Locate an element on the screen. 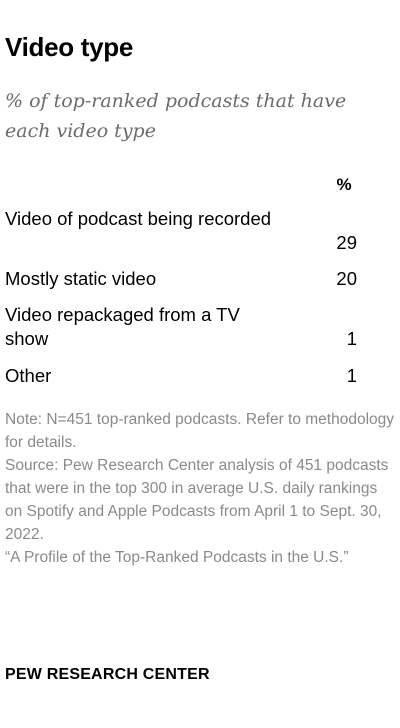  row-value: 20 is located at coordinates (346, 278).